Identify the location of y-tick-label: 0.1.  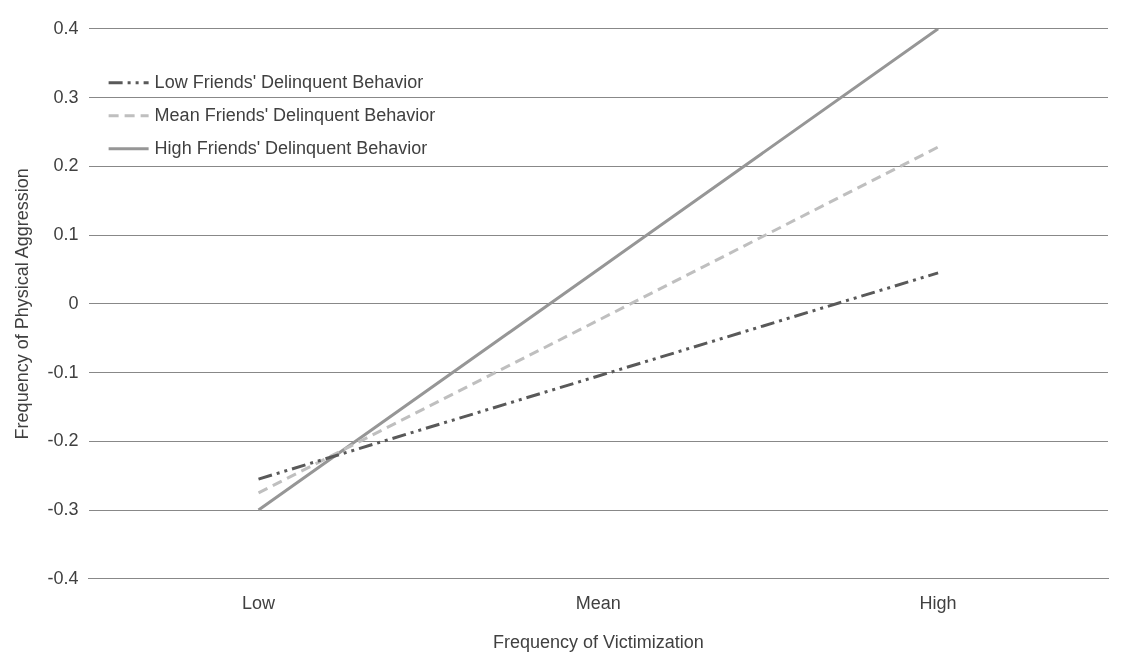
(66, 234).